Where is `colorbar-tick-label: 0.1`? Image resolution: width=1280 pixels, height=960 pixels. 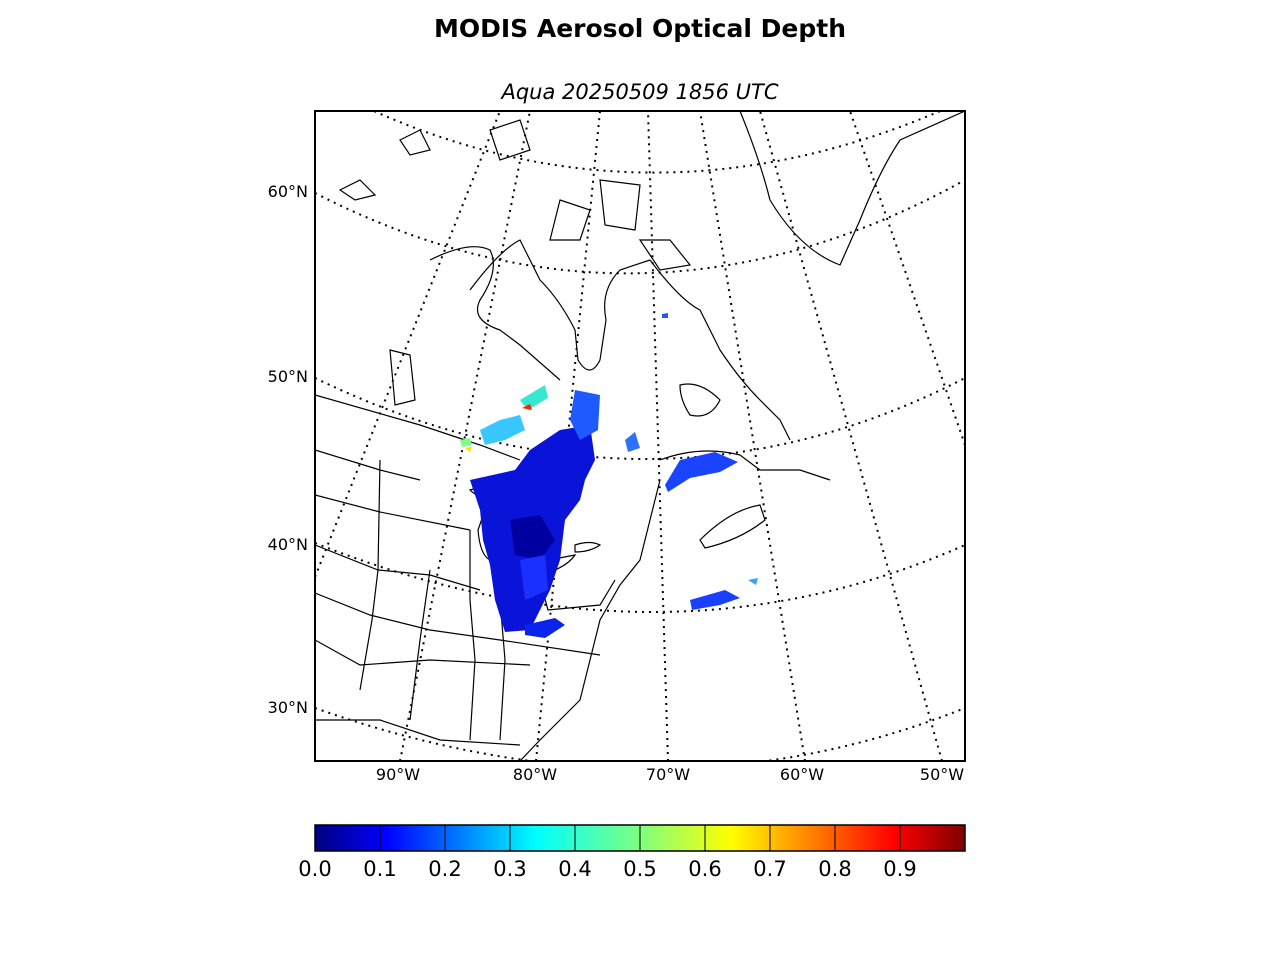 colorbar-tick-label: 0.1 is located at coordinates (379, 869).